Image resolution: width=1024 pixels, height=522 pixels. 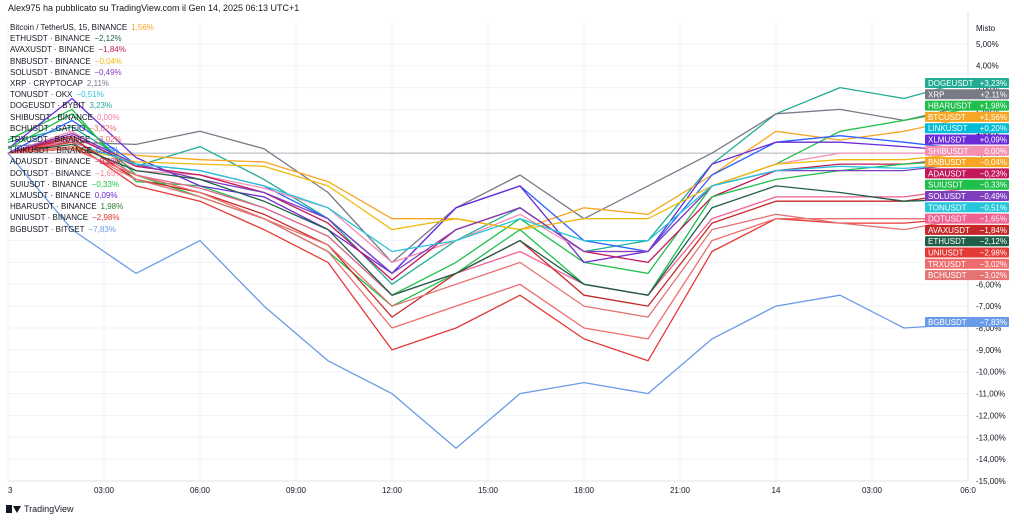 I want to click on legend-item: DOGEUSDT · BYBIT 3,23%, so click(x=82, y=105).